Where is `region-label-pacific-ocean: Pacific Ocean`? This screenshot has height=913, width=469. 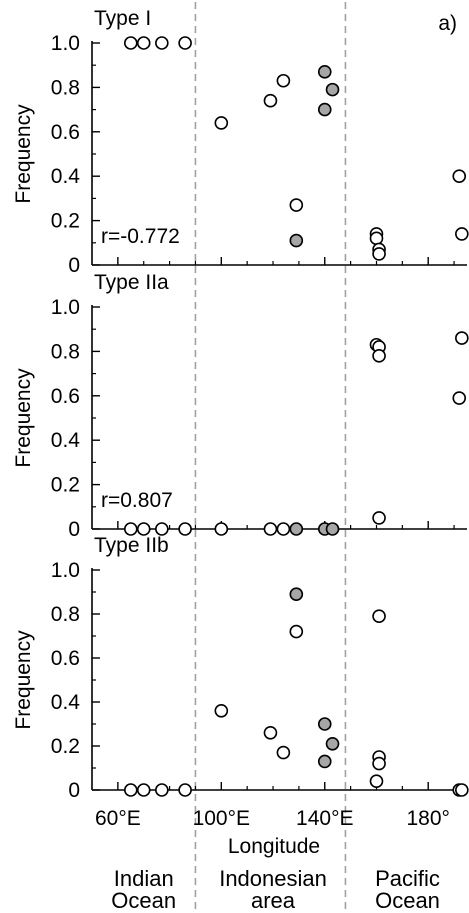
region-label-pacific-ocean: Pacific Ocean is located at coordinates (407, 889).